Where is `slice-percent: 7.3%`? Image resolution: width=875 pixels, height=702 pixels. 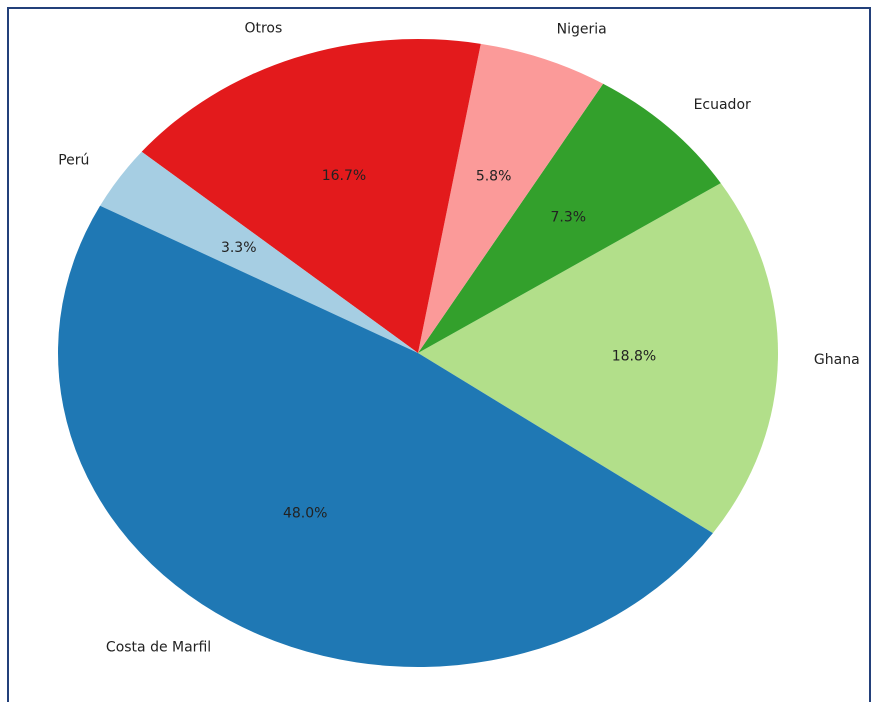 slice-percent: 7.3% is located at coordinates (569, 218).